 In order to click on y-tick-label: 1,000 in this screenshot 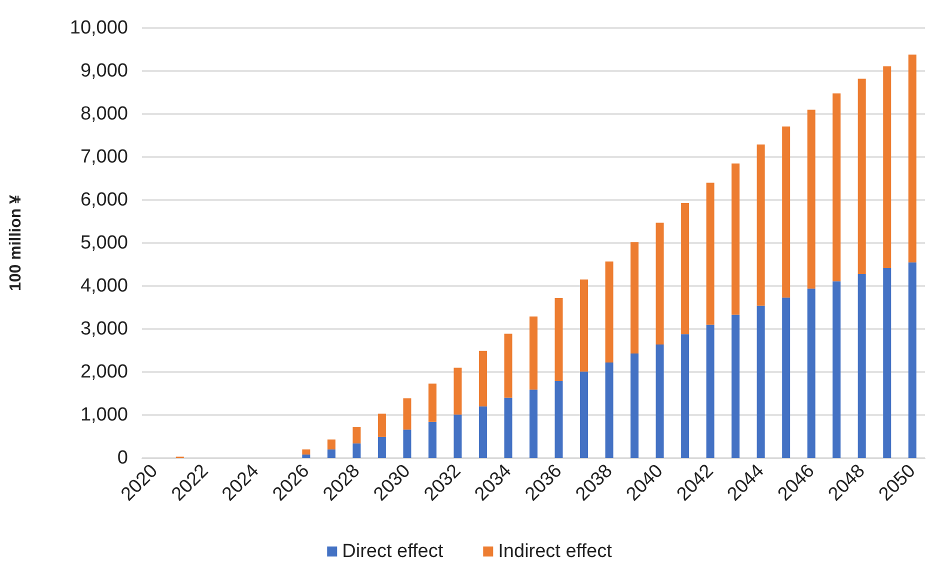, I will do `click(104, 415)`.